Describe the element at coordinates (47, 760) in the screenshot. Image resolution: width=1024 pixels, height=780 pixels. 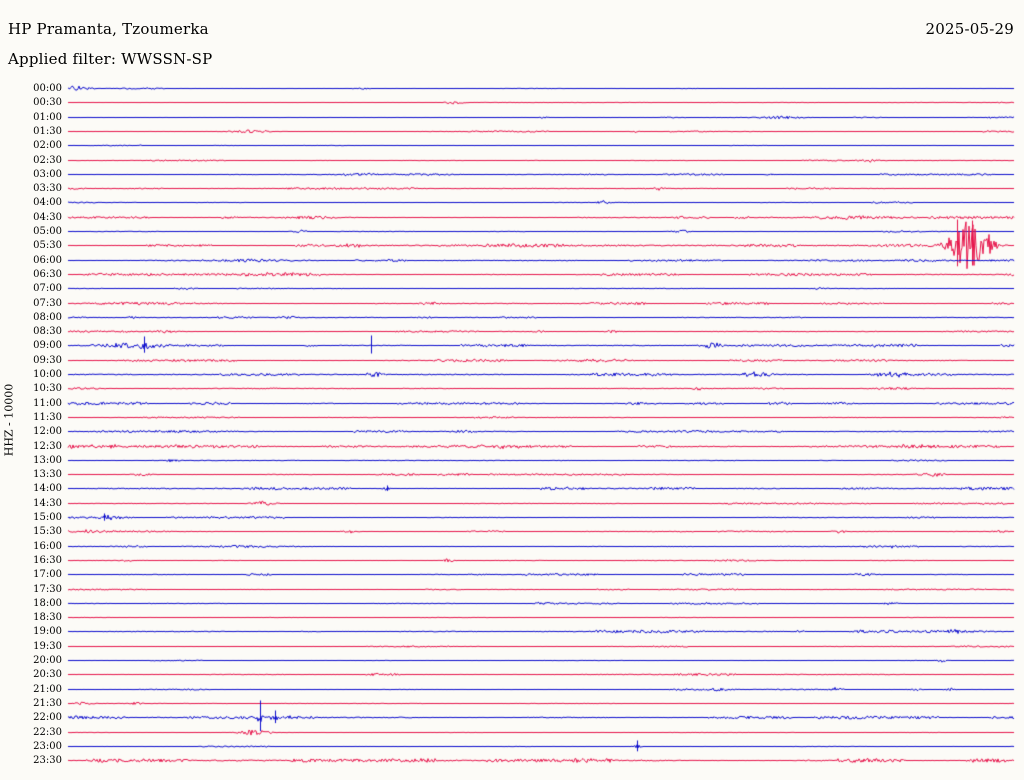
I see `trace-time-label: 23:30` at that location.